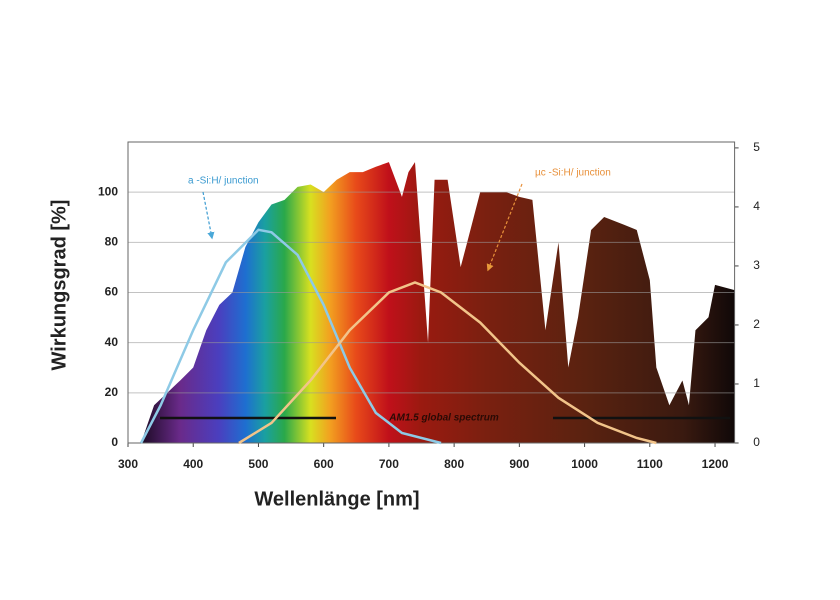 Image resolution: width=840 pixels, height=600 pixels. What do you see at coordinates (112, 292) in the screenshot?
I see `y-tick-label: 60` at bounding box center [112, 292].